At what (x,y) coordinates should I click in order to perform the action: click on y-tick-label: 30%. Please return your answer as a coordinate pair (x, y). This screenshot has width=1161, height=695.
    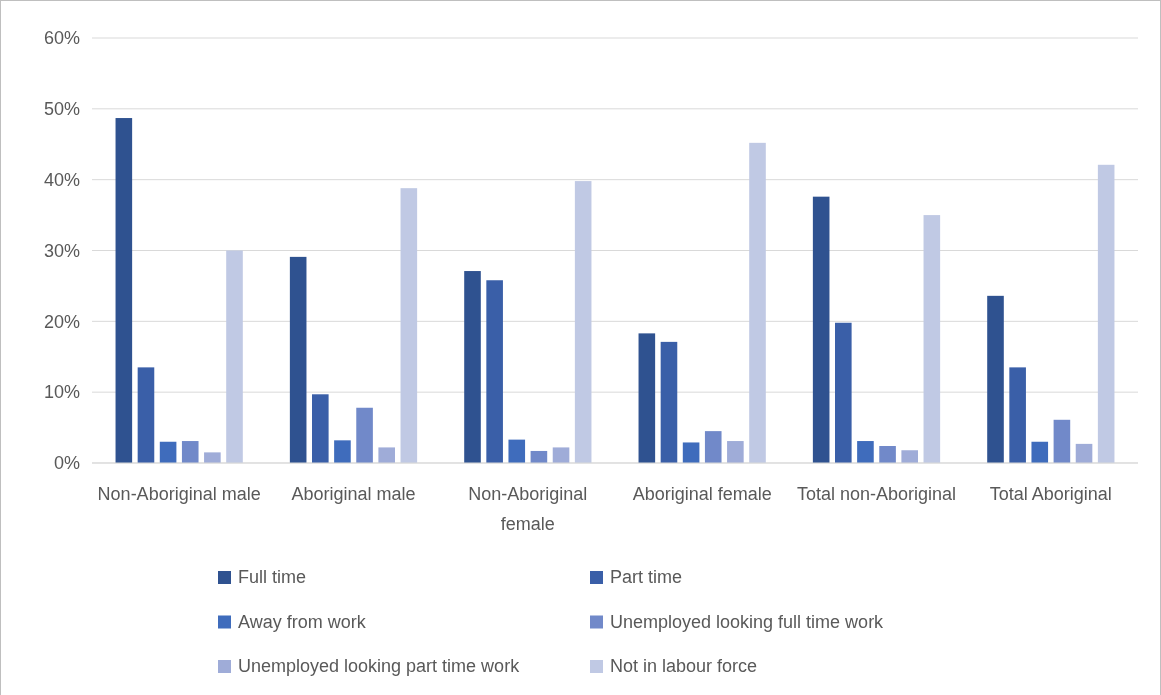
    Looking at the image, I should click on (61, 250).